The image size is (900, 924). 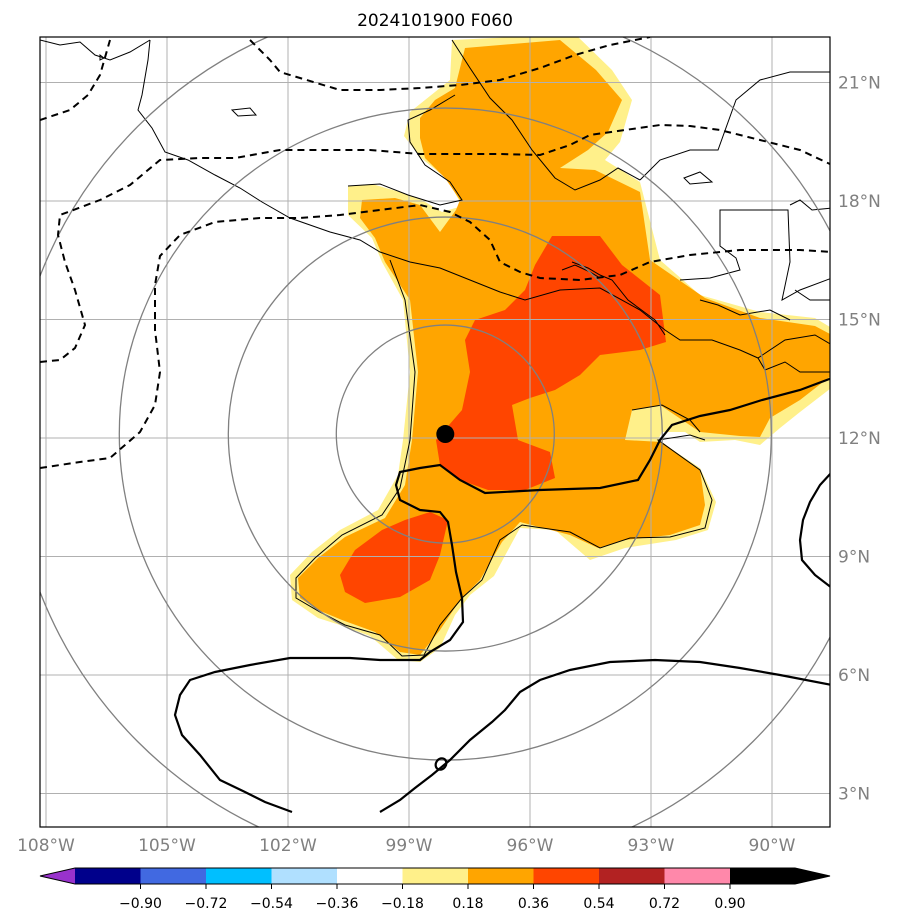 I want to click on colorbar-outline, so click(x=435, y=876).